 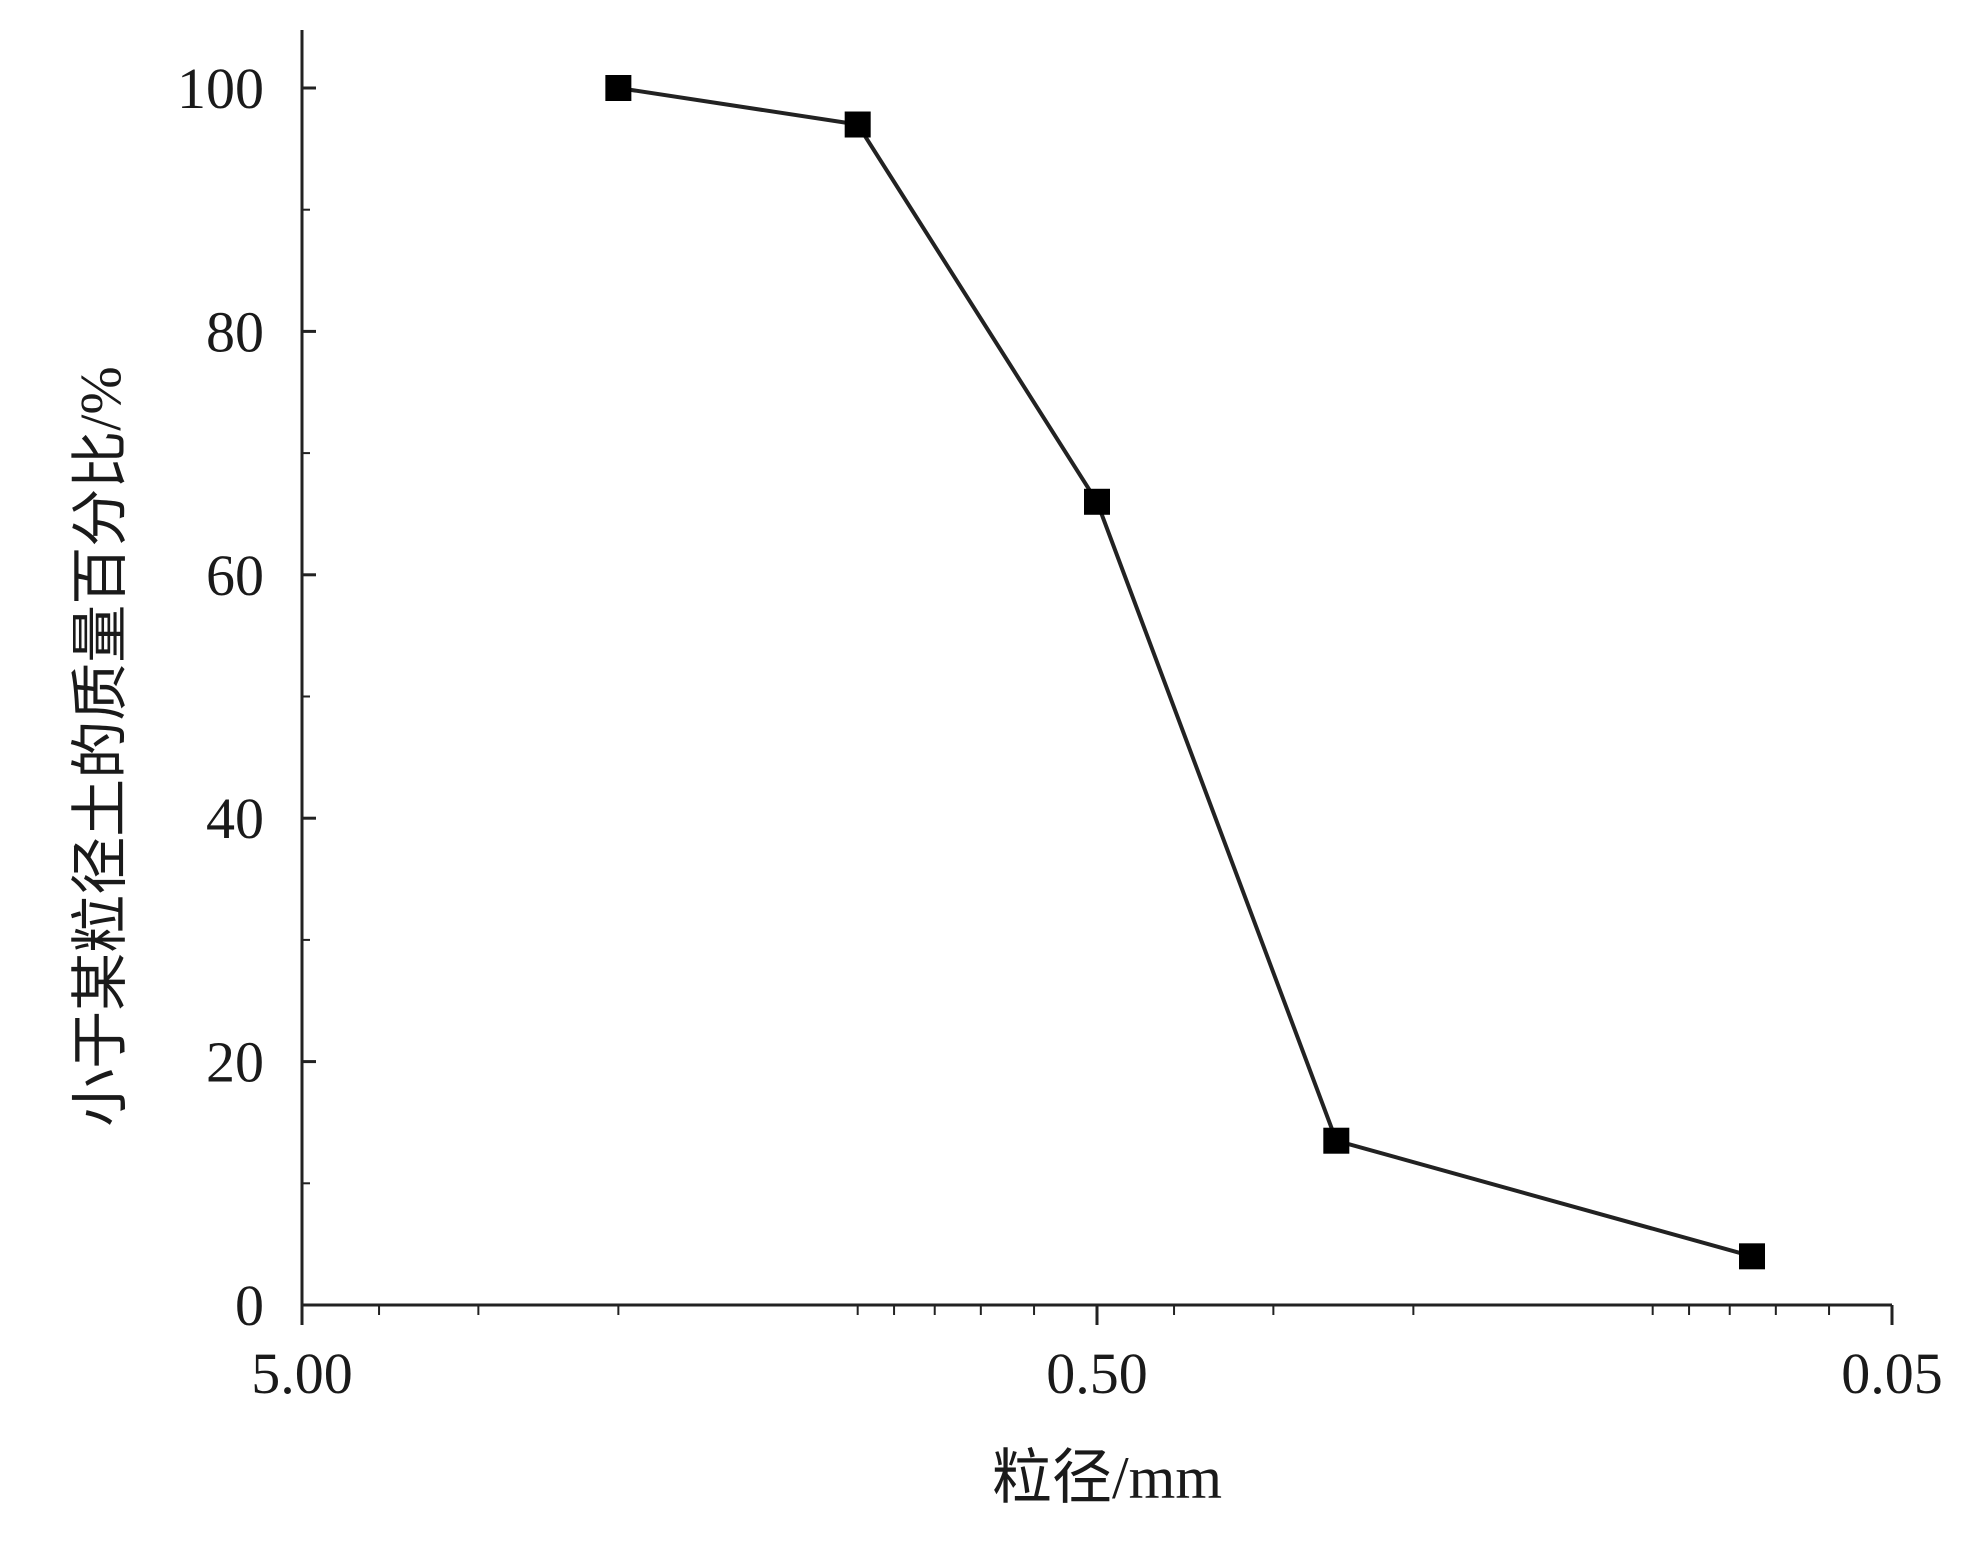 What do you see at coordinates (100, 746) in the screenshot?
I see `y-axis-title: 小于某粒径土的质量百分比/%` at bounding box center [100, 746].